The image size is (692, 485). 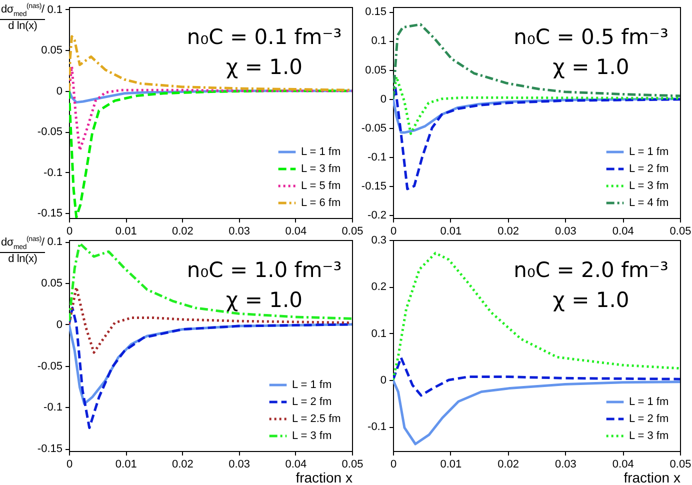 I want to click on legend-label: L = 2.5 fm, so click(x=316, y=419).